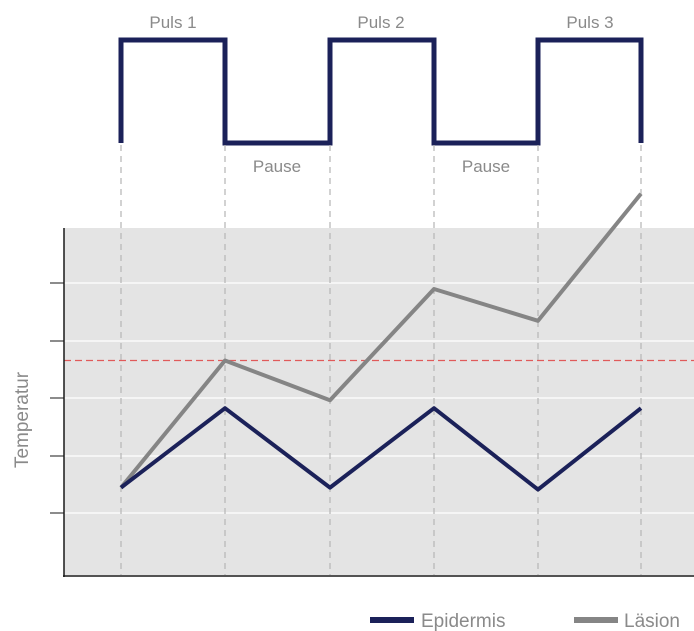 Image resolution: width=694 pixels, height=631 pixels. What do you see at coordinates (380, 22) in the screenshot?
I see `pulse-label-2: Puls 2` at bounding box center [380, 22].